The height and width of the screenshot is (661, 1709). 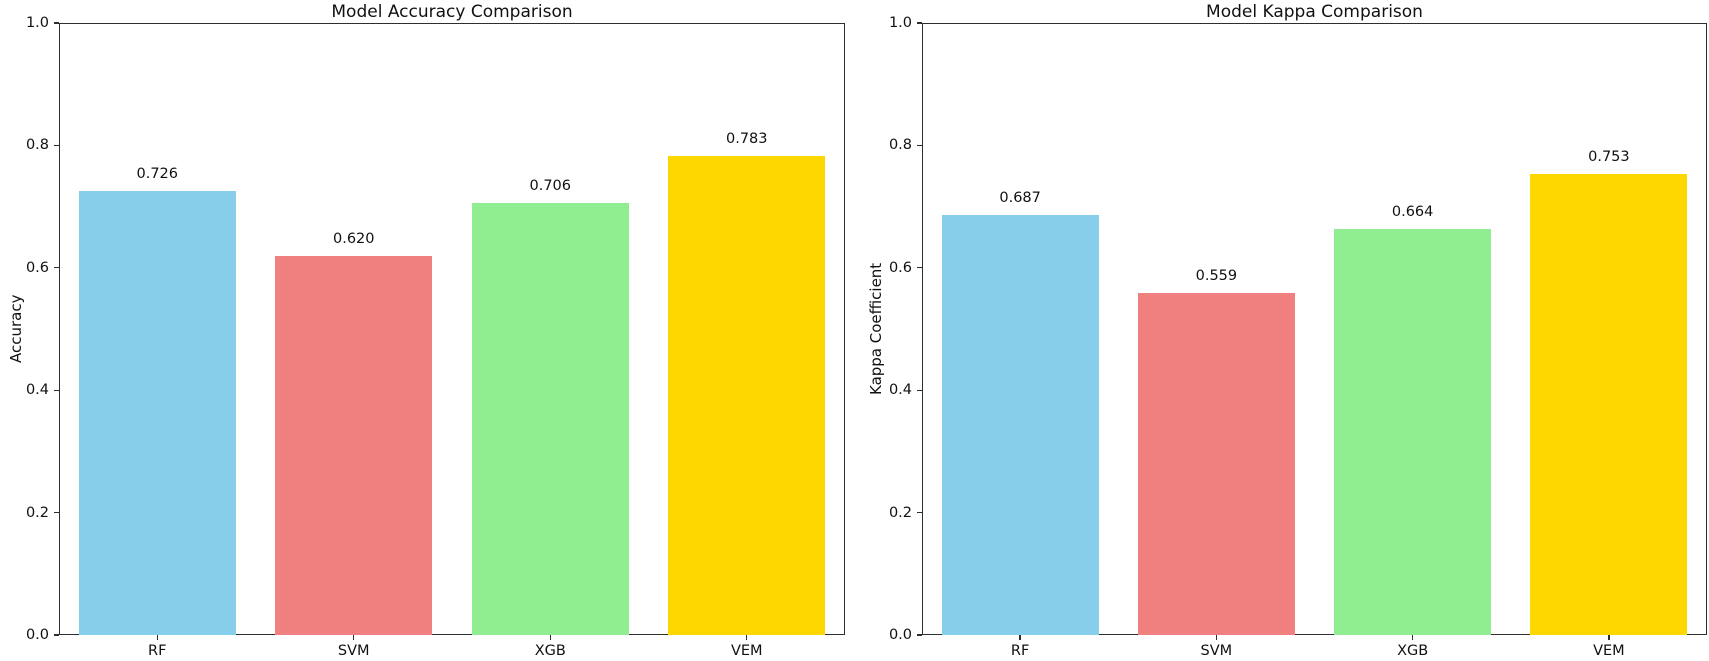 I want to click on accuracy-y-tick-label: 0.4, so click(x=37, y=390).